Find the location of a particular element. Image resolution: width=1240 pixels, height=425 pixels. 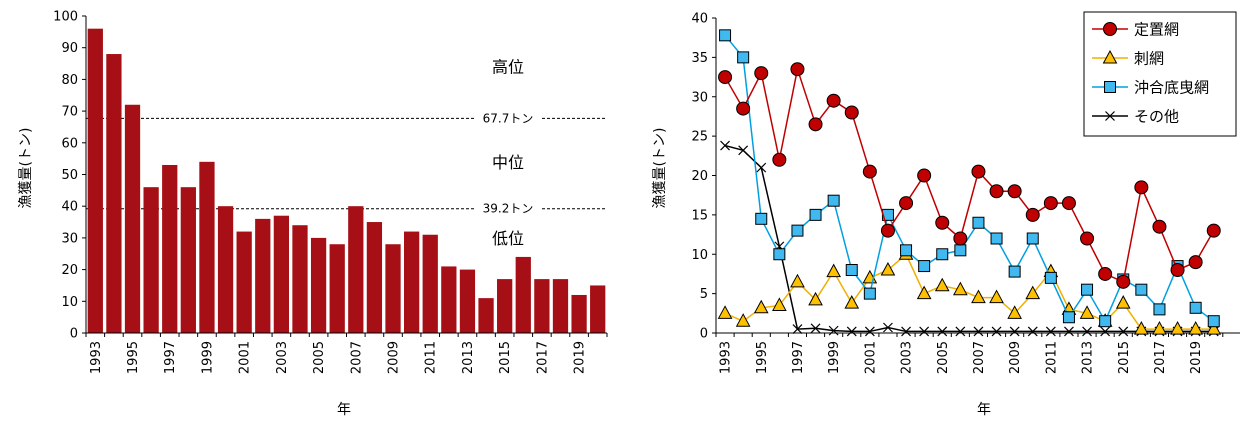

legend-label: 刺網 is located at coordinates (1149, 59).